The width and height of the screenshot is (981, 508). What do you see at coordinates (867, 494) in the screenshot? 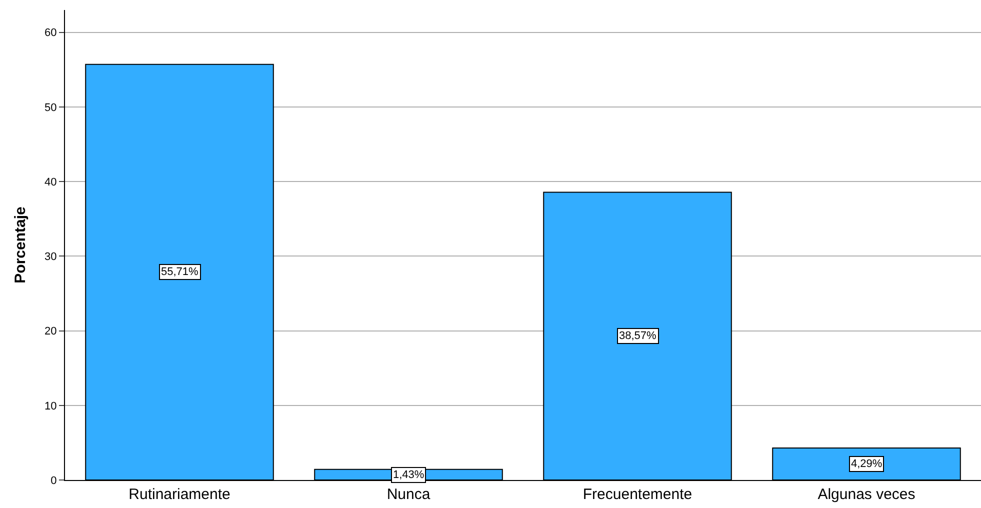
I see `x-tick-label: Algunas veces` at bounding box center [867, 494].